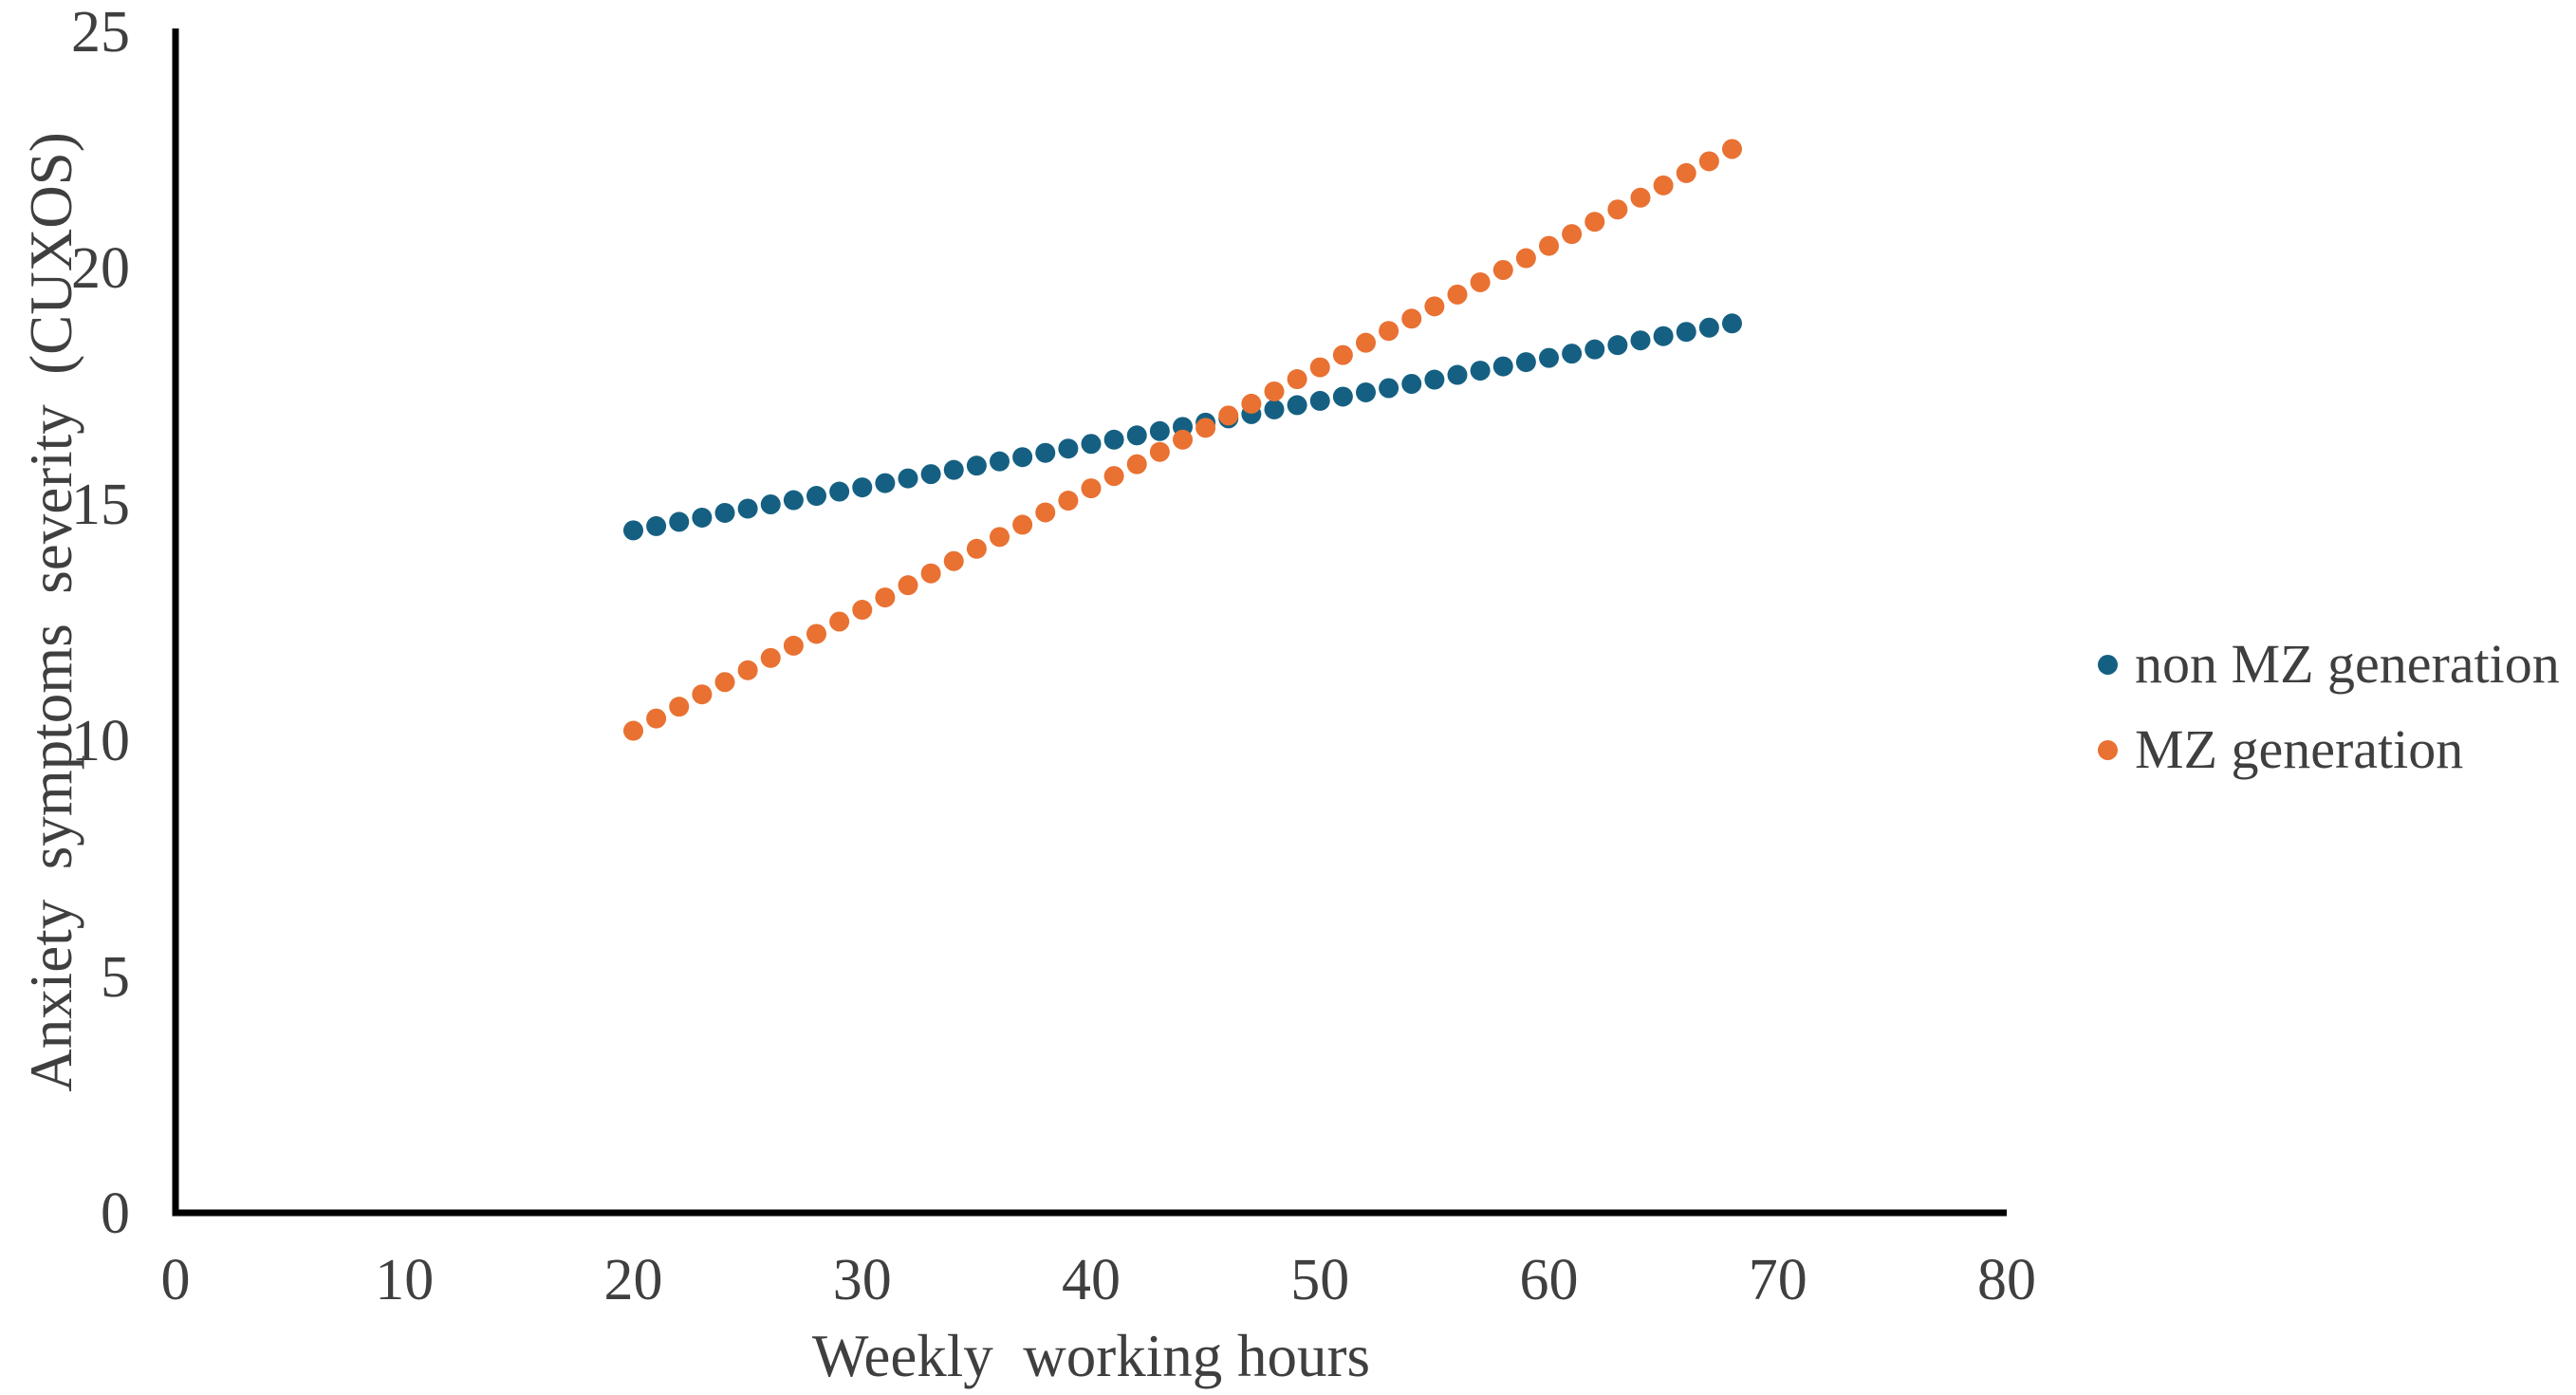  Describe the element at coordinates (100, 268) in the screenshot. I see `y-tick-label: 20` at that location.